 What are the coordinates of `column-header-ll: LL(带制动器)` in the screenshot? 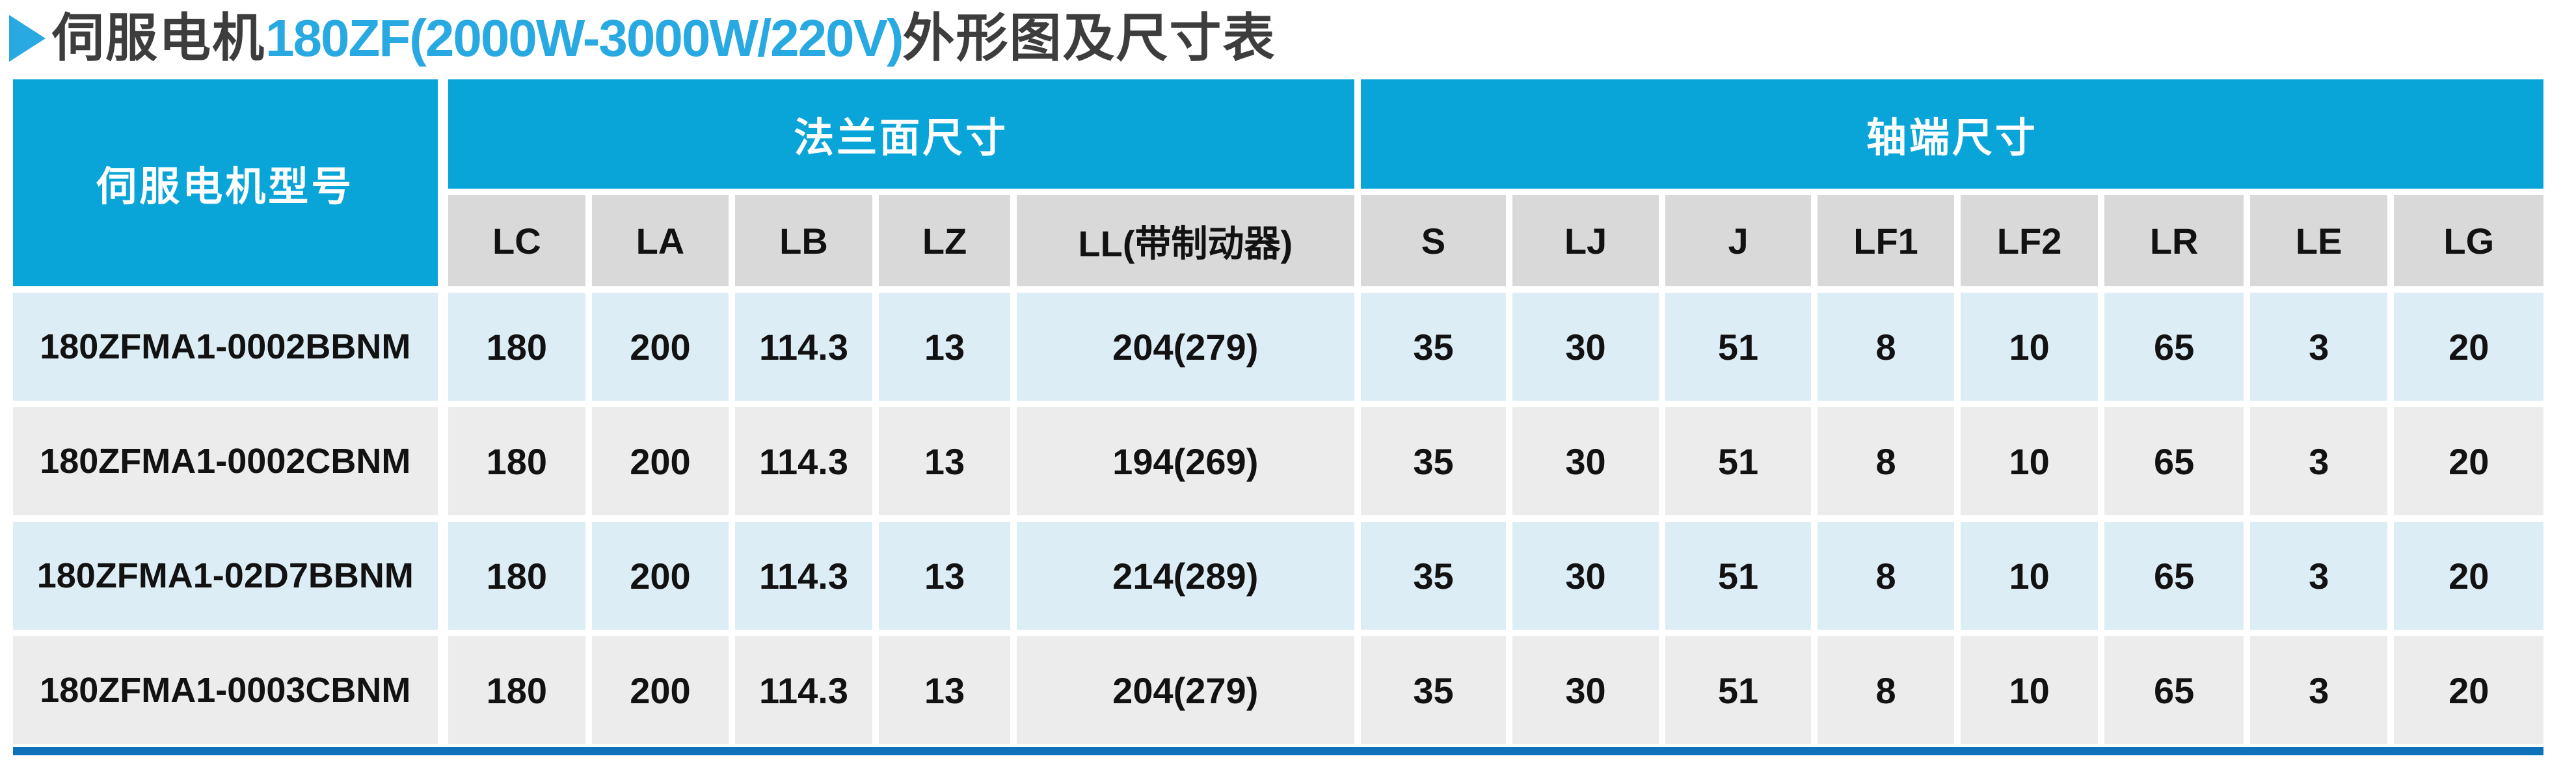 It's located at (1185, 240).